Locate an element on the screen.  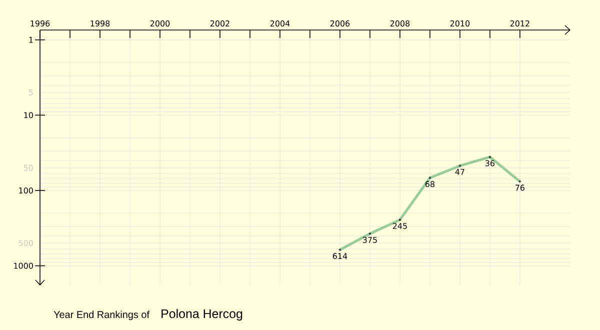
text: Polona Hercog is located at coordinates (202, 314).